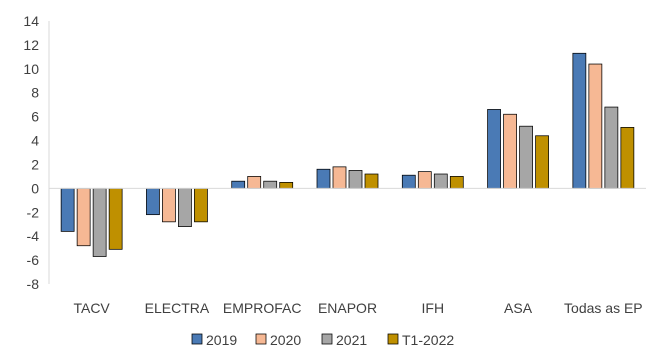  What do you see at coordinates (603, 308) in the screenshot?
I see `x-category-label: Todas as EP` at bounding box center [603, 308].